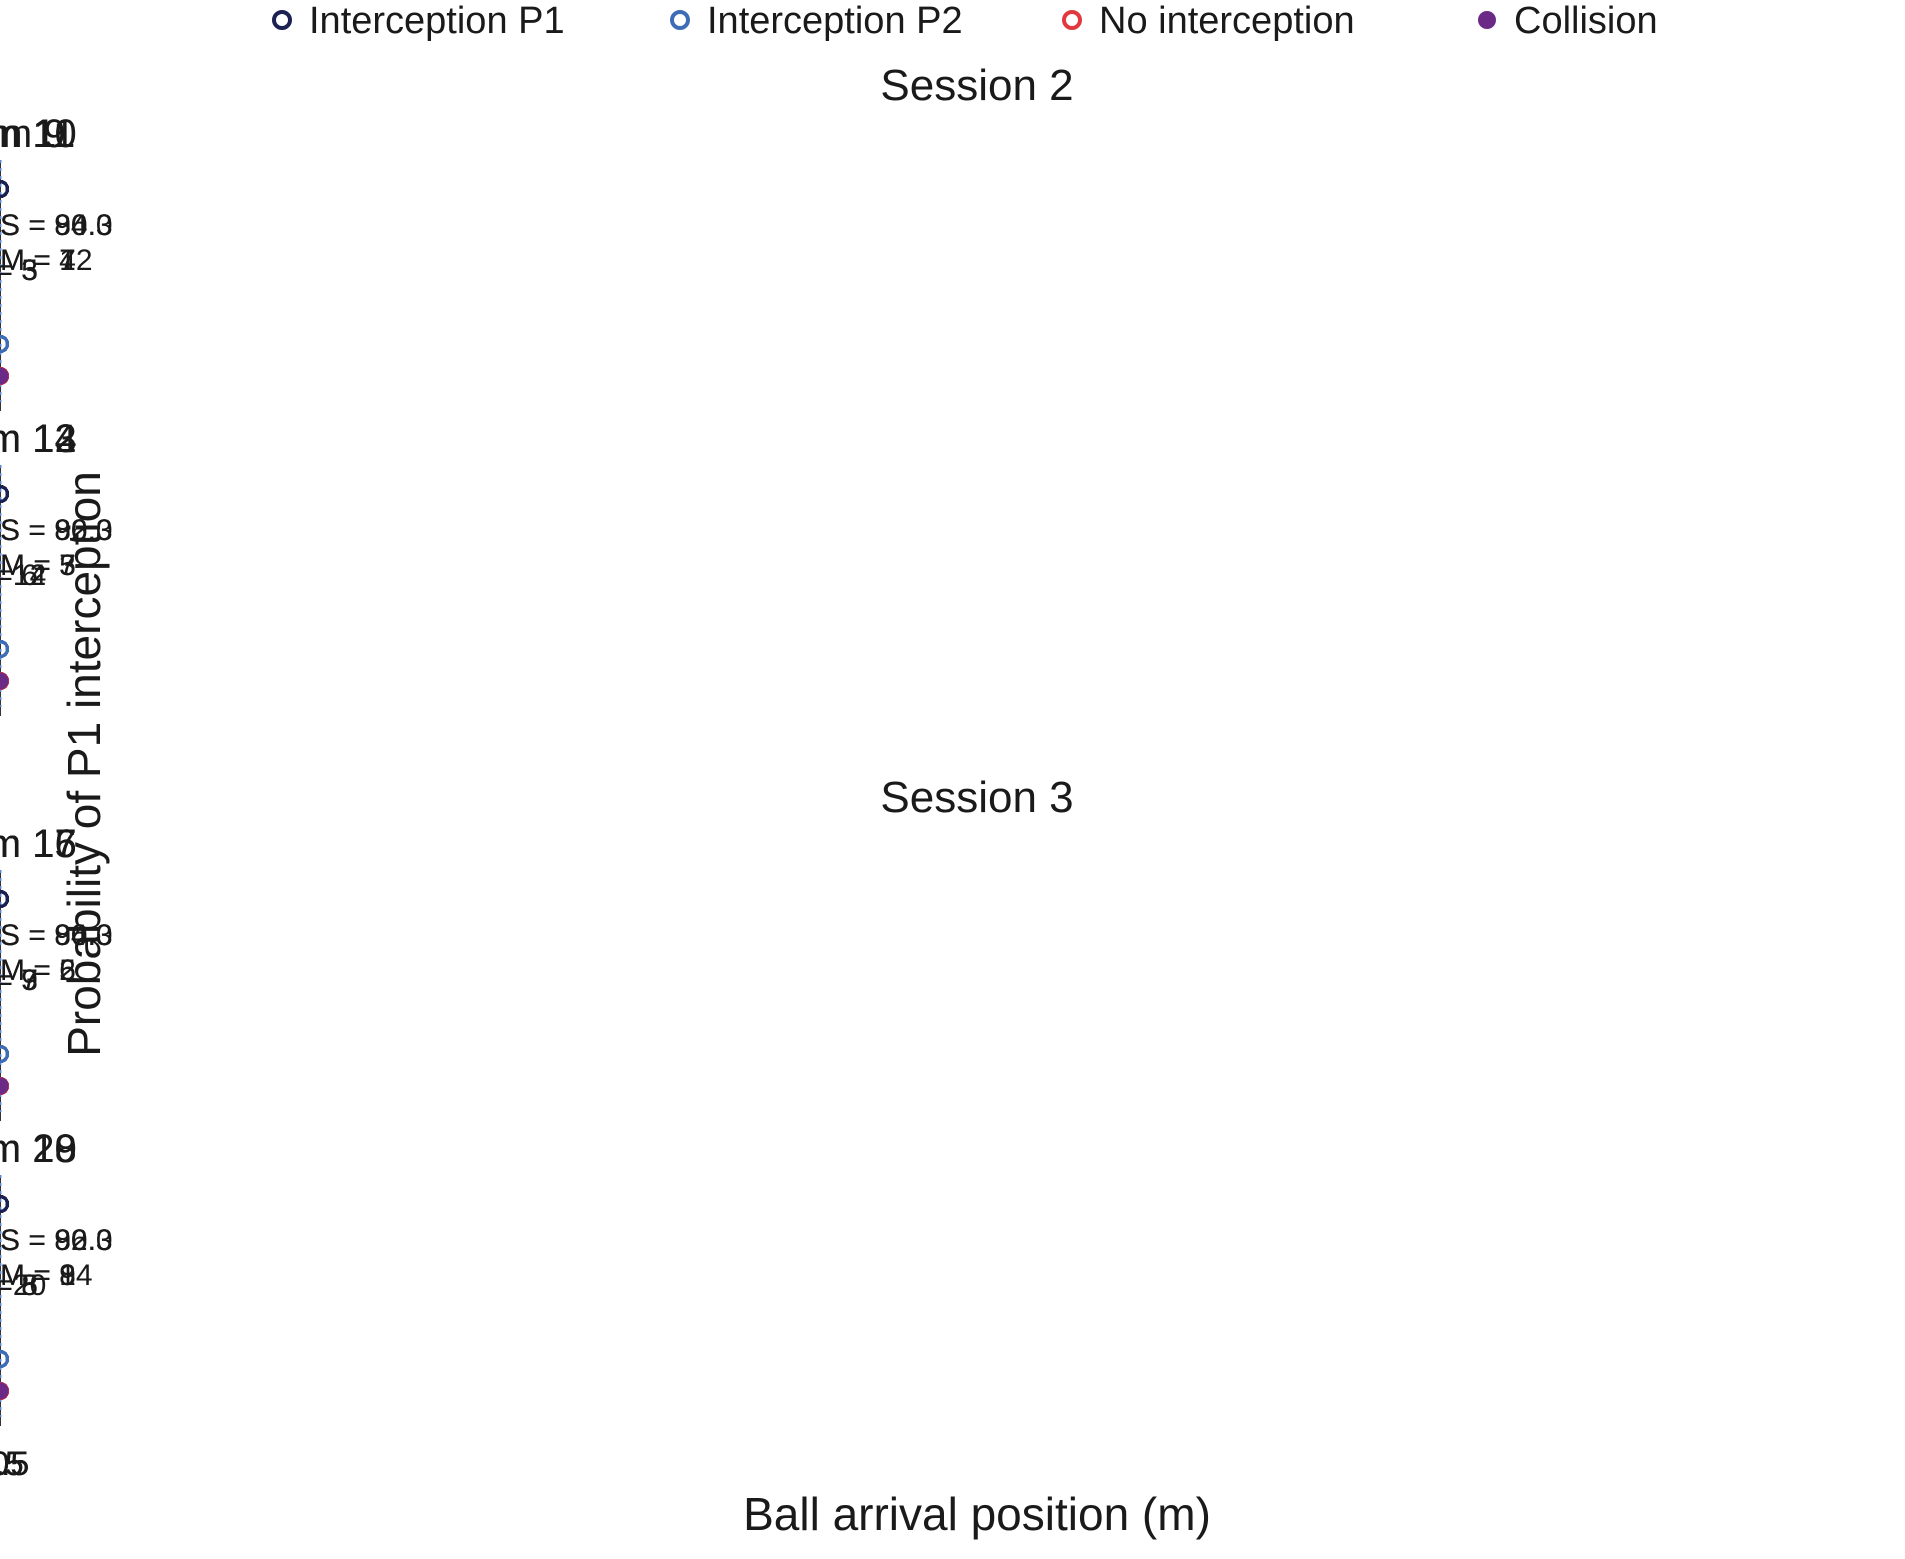  Describe the element at coordinates (977, 1514) in the screenshot. I see `x-axis-label: Ball arrival position (m)` at that location.